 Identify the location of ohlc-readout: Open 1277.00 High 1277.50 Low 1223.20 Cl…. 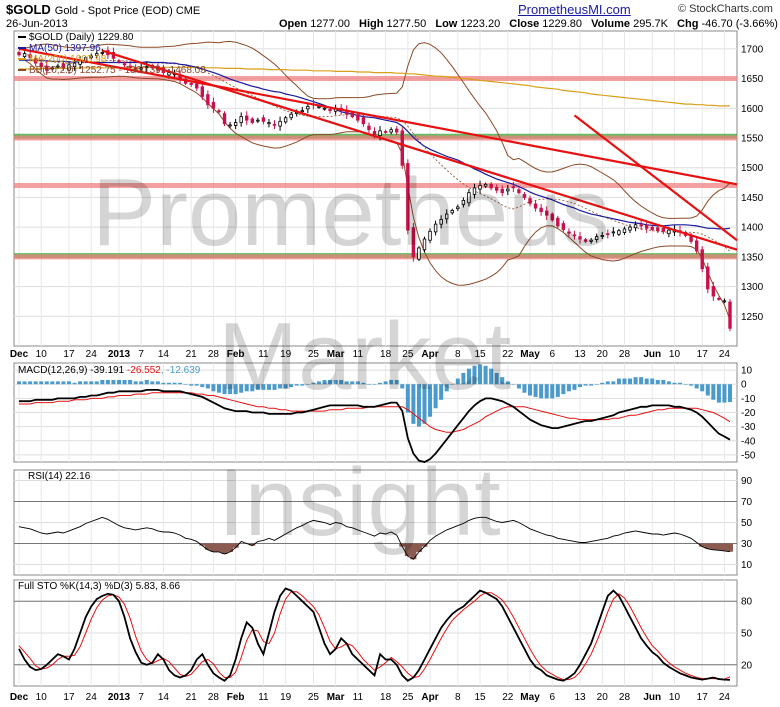
(528, 24).